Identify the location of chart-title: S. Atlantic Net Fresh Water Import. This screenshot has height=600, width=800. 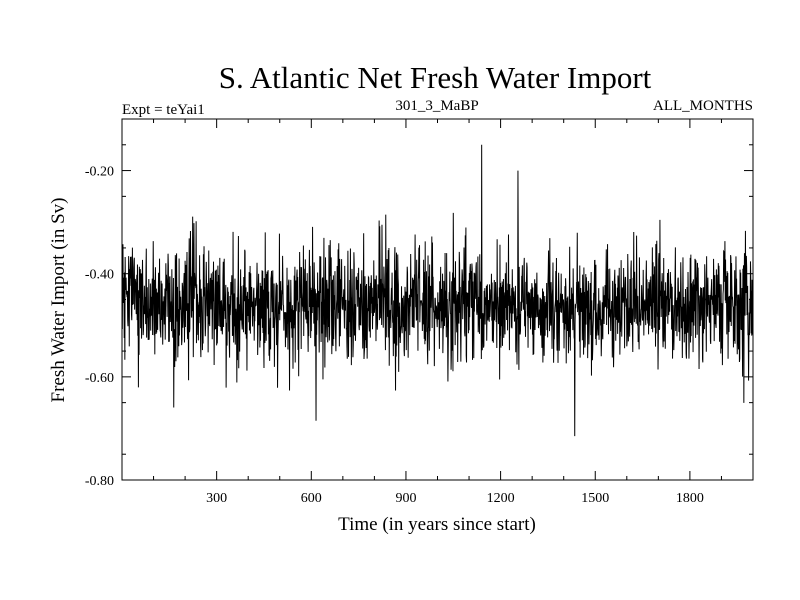
(435, 77).